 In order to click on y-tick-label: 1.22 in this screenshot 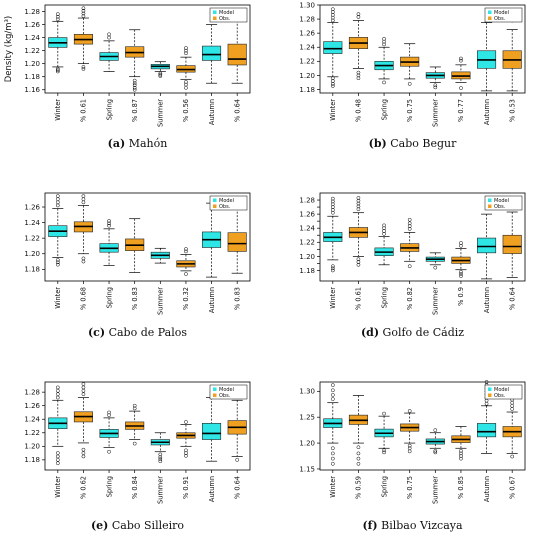, I will do `click(307, 62)`.